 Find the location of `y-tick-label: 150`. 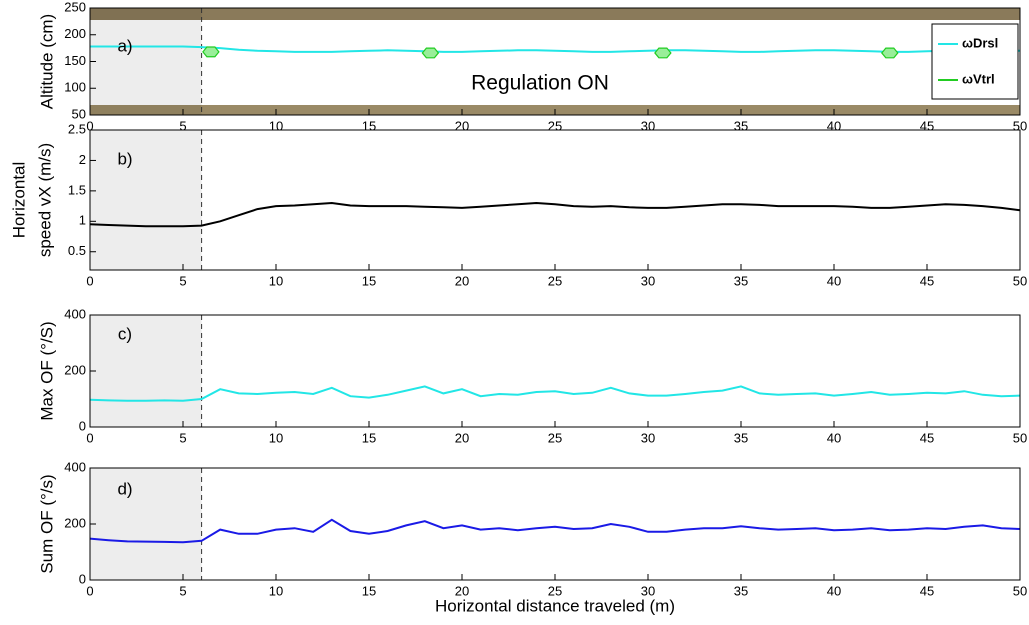

y-tick-label: 150 is located at coordinates (75, 60).